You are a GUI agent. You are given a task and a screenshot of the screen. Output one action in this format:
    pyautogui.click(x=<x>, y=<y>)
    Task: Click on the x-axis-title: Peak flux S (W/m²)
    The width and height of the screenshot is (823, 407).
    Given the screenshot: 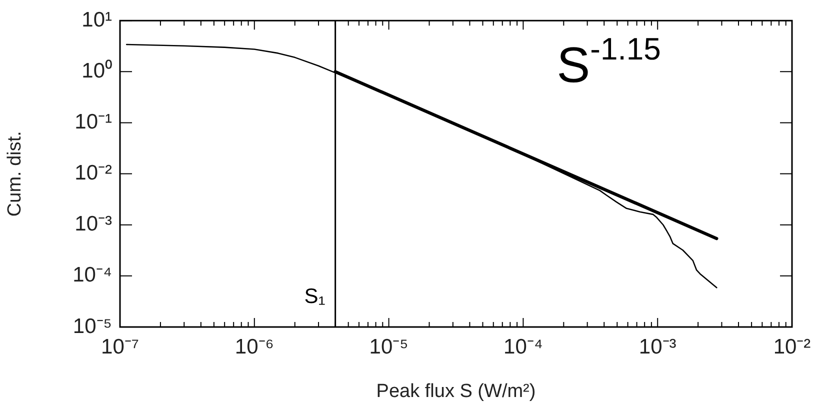 What is the action you would take?
    pyautogui.click(x=456, y=391)
    